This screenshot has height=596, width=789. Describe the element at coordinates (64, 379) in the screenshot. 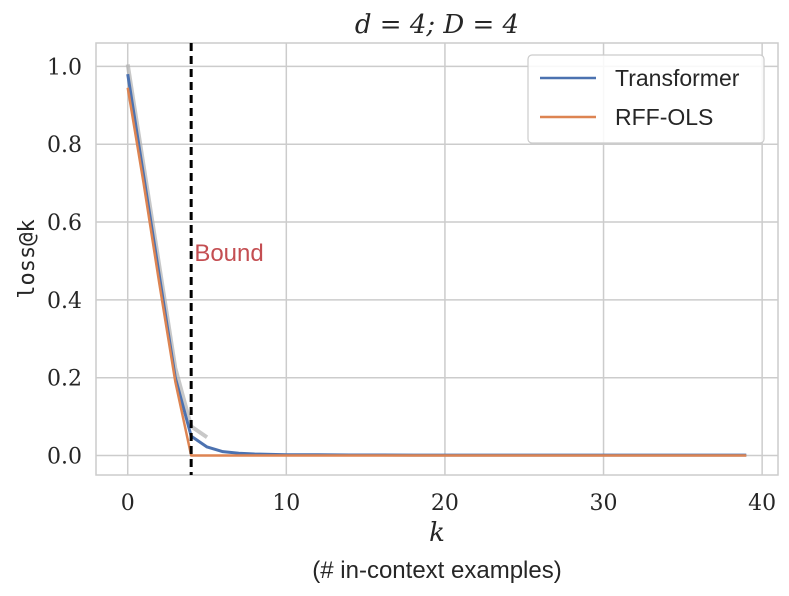

I see `y-tick-label: 0.2` at that location.